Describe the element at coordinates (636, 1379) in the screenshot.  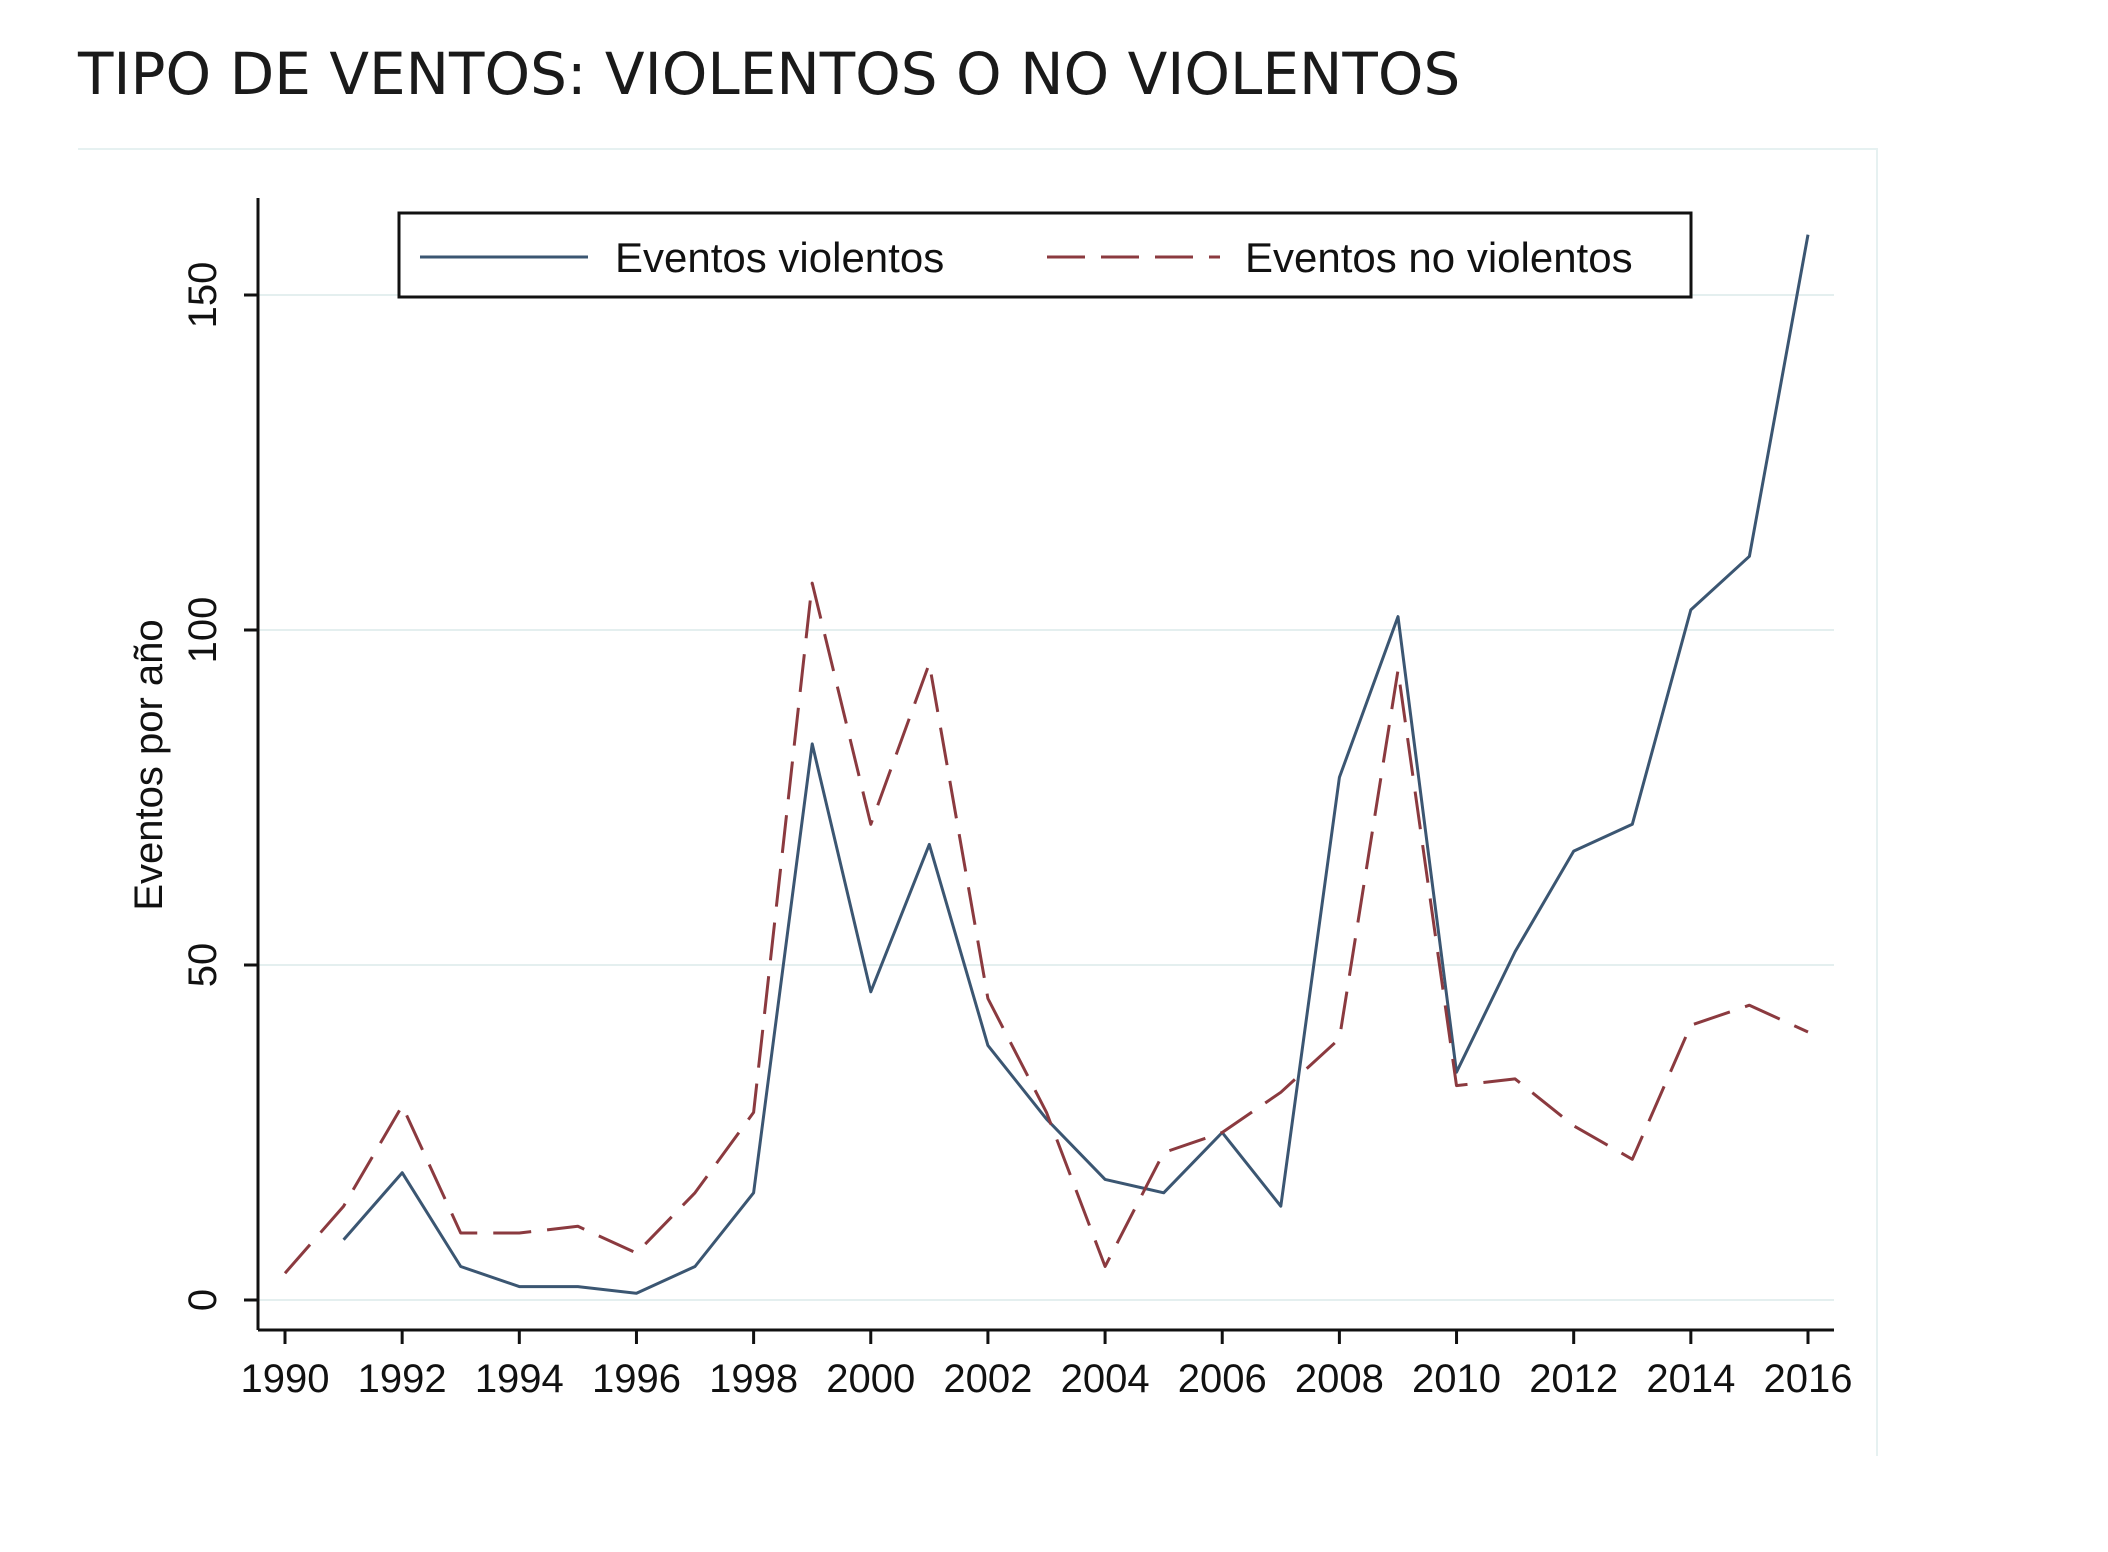
I see `x-tick-label: 1996` at that location.